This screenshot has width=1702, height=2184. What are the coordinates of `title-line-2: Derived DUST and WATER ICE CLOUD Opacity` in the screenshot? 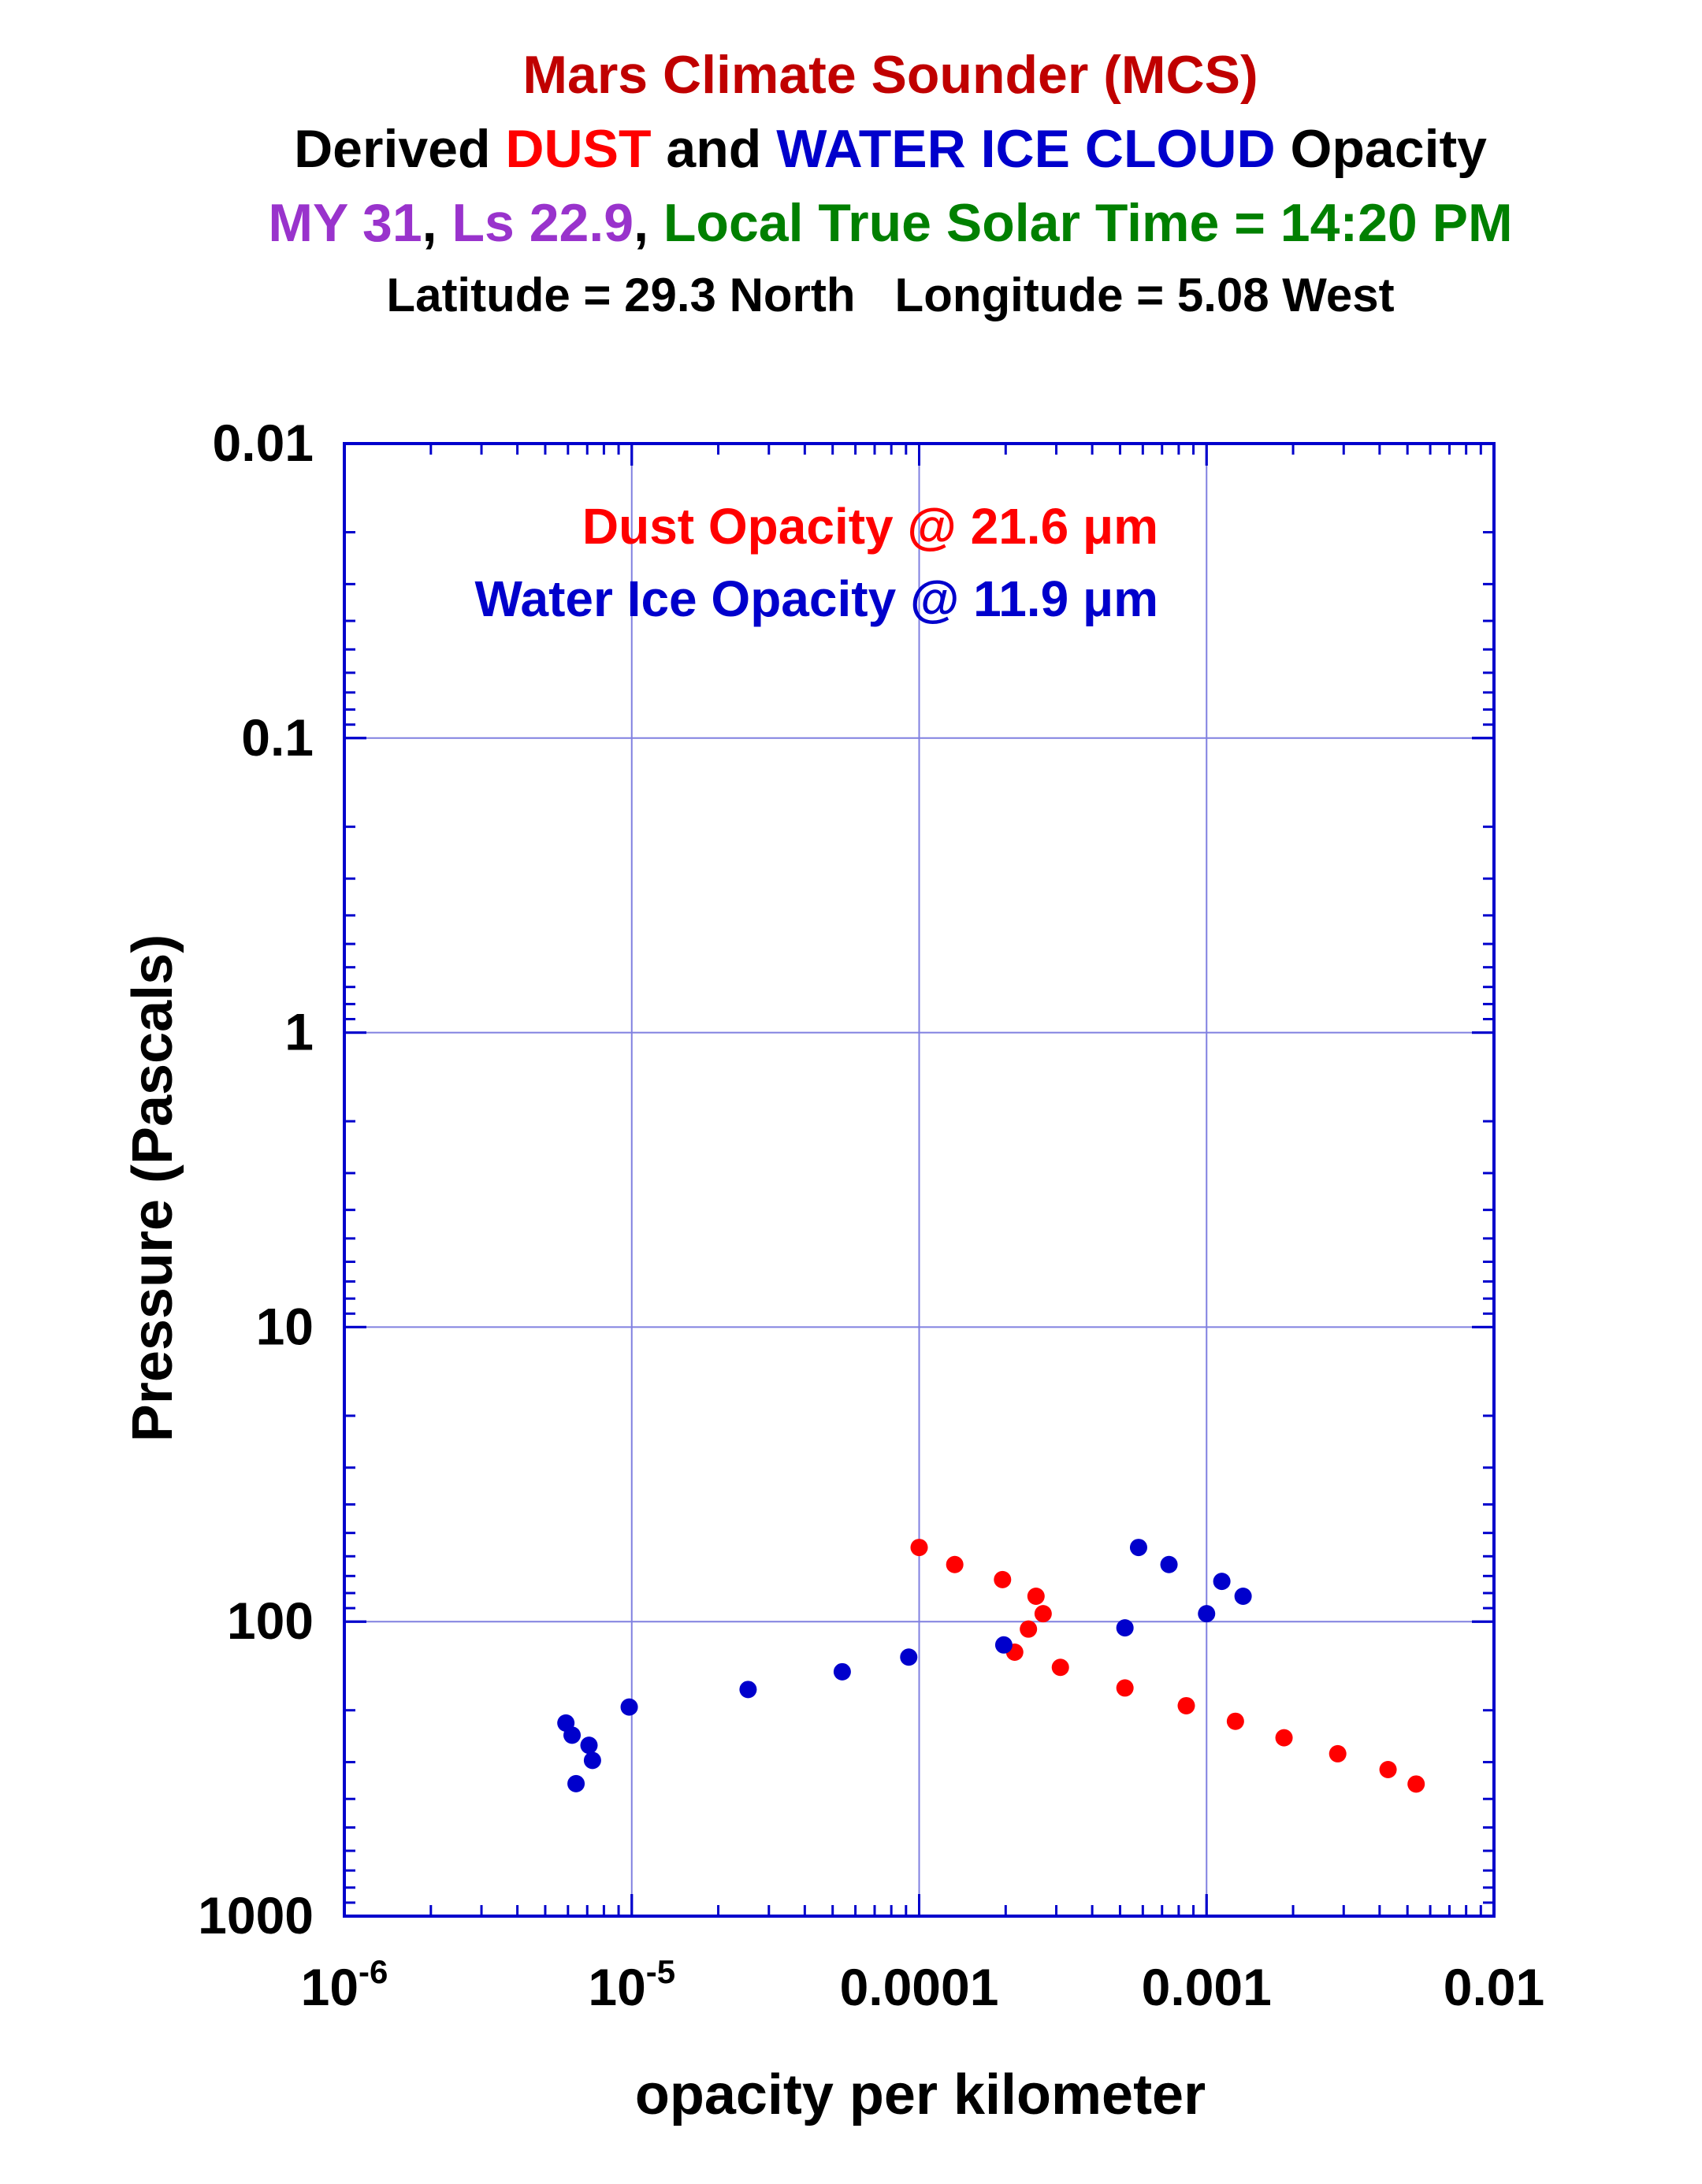 It's located at (891, 149).